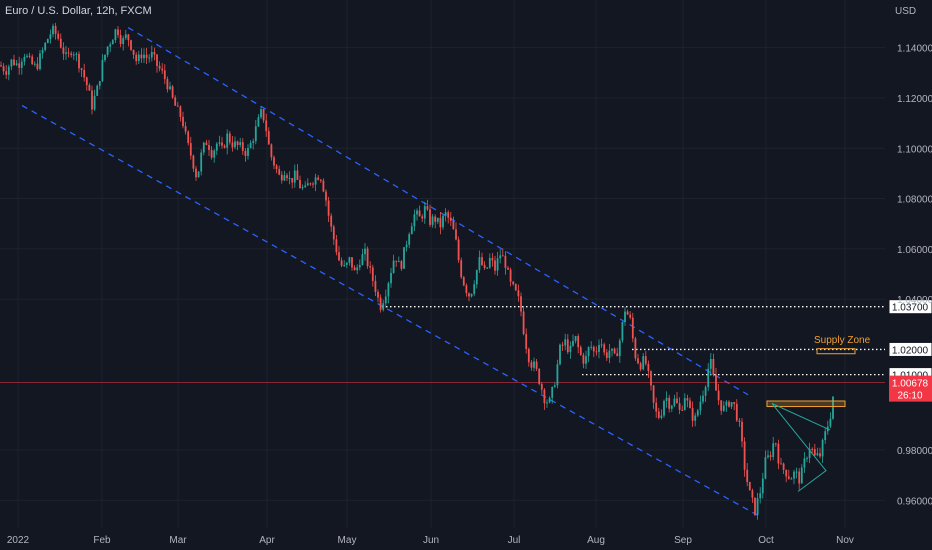 This screenshot has height=550, width=932. Describe the element at coordinates (430, 540) in the screenshot. I see `time-axis: 2022 Feb Mar Apr May Jun Jul Aug Sep Oct Nov` at that location.